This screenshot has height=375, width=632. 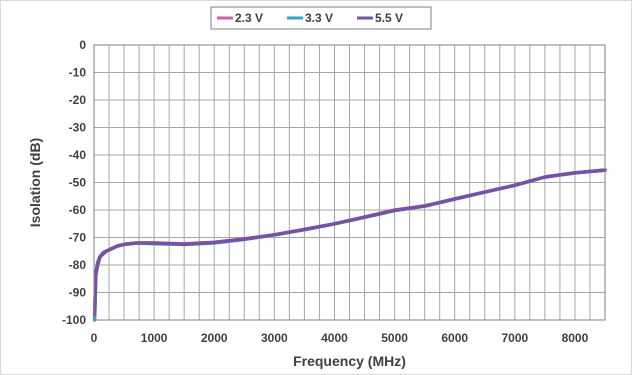 What do you see at coordinates (334, 338) in the screenshot?
I see `x-tick-label: 4000` at bounding box center [334, 338].